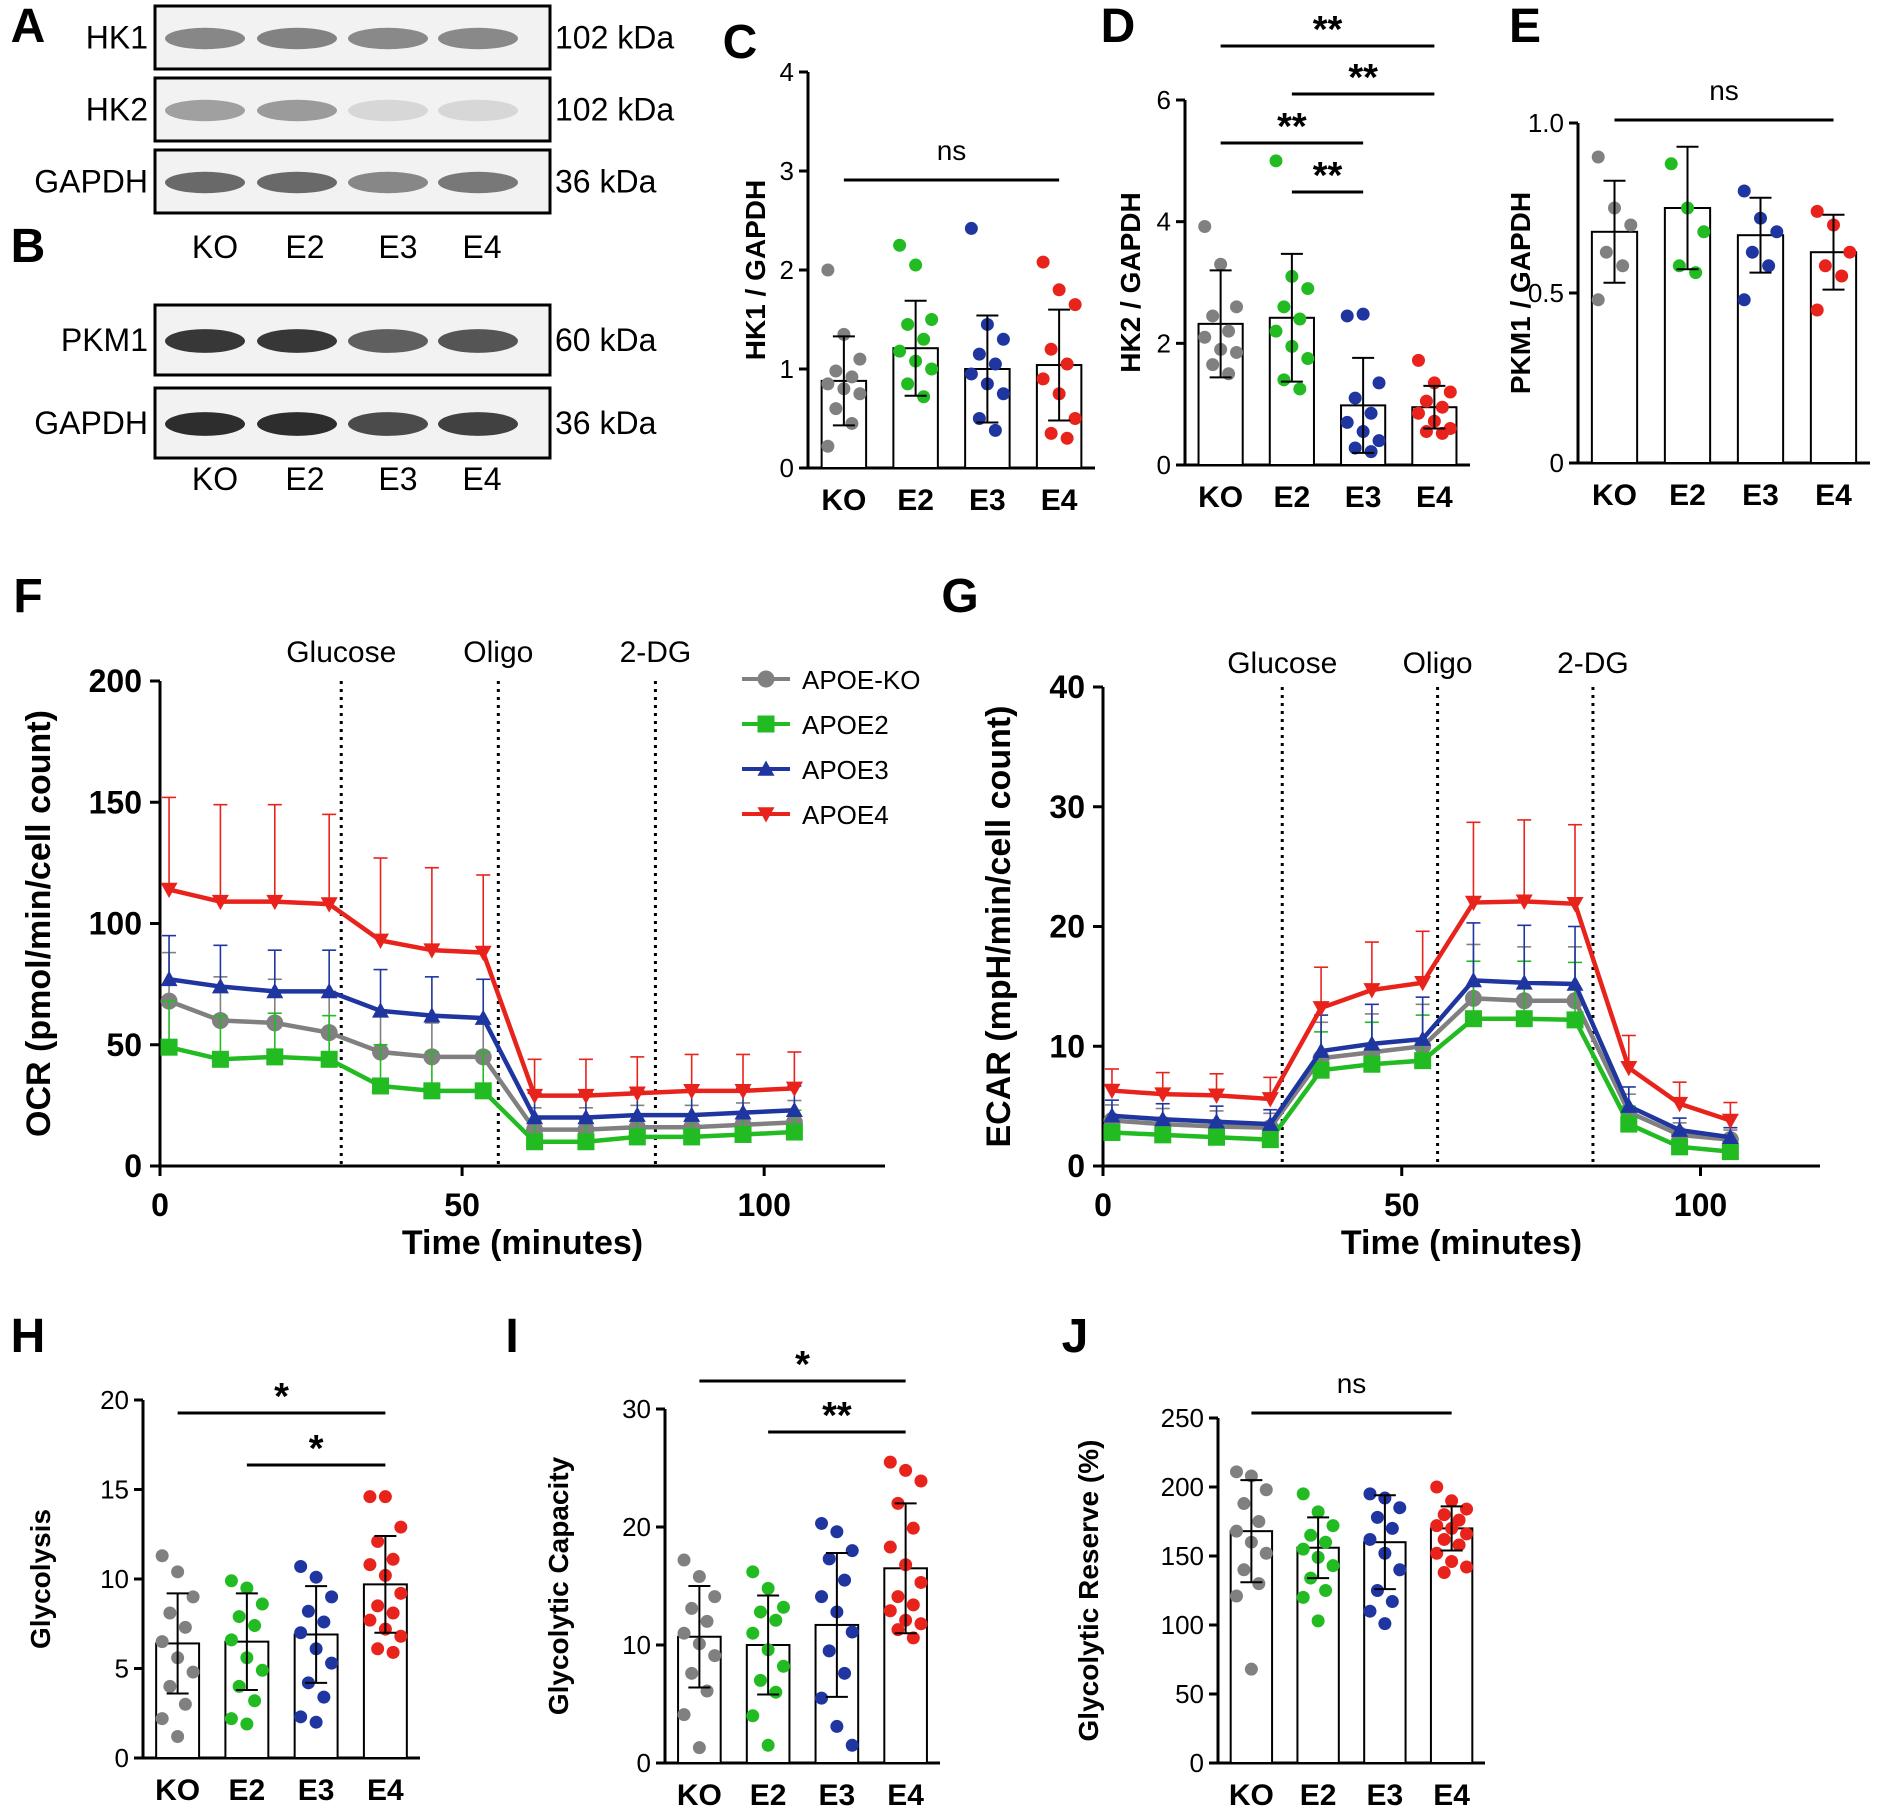  What do you see at coordinates (91, 182) in the screenshot?
I see `blot-a-protein-label: GAPDH` at bounding box center [91, 182].